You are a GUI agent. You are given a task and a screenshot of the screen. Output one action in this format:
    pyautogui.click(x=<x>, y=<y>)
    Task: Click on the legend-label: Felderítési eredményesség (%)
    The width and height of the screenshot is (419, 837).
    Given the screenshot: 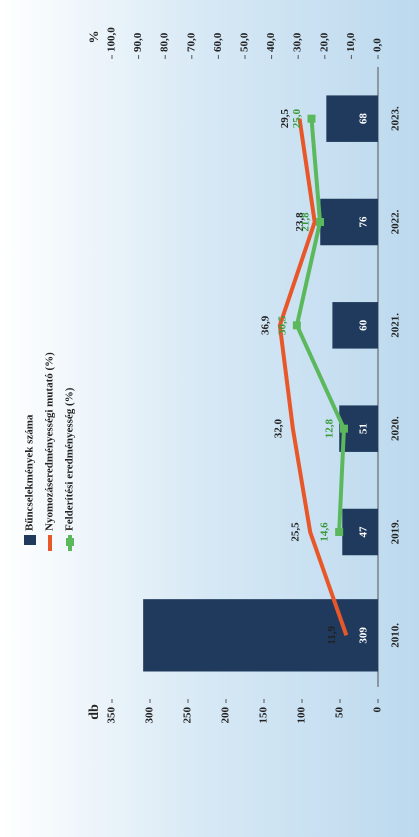 What is the action you would take?
    pyautogui.click(x=70, y=459)
    